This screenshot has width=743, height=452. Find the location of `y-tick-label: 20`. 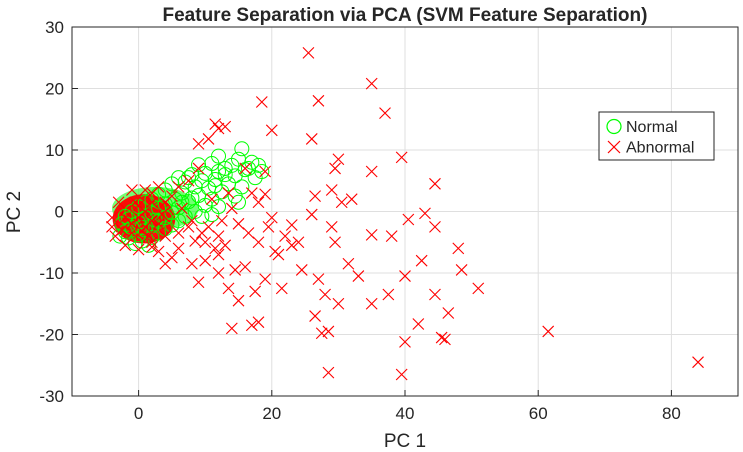

y-tick-label: 20 is located at coordinates (54, 89).